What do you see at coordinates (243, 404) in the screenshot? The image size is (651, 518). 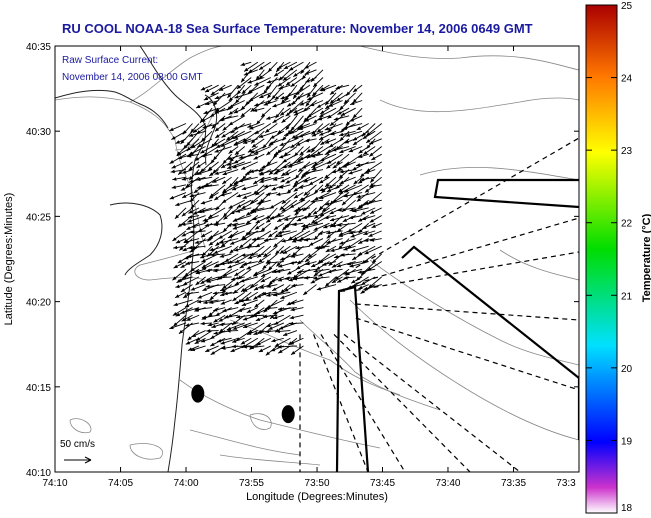 I see `station-markers` at bounding box center [243, 404].